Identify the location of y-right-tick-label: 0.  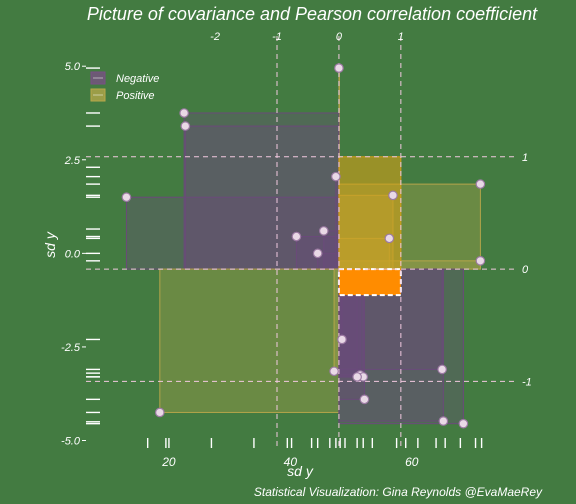
(525, 270).